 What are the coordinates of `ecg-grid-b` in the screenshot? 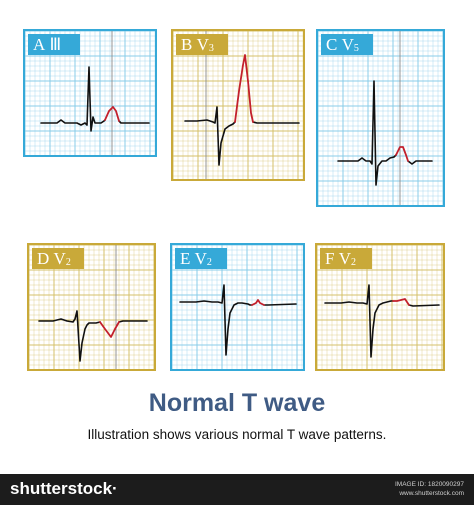 It's located at (238, 105).